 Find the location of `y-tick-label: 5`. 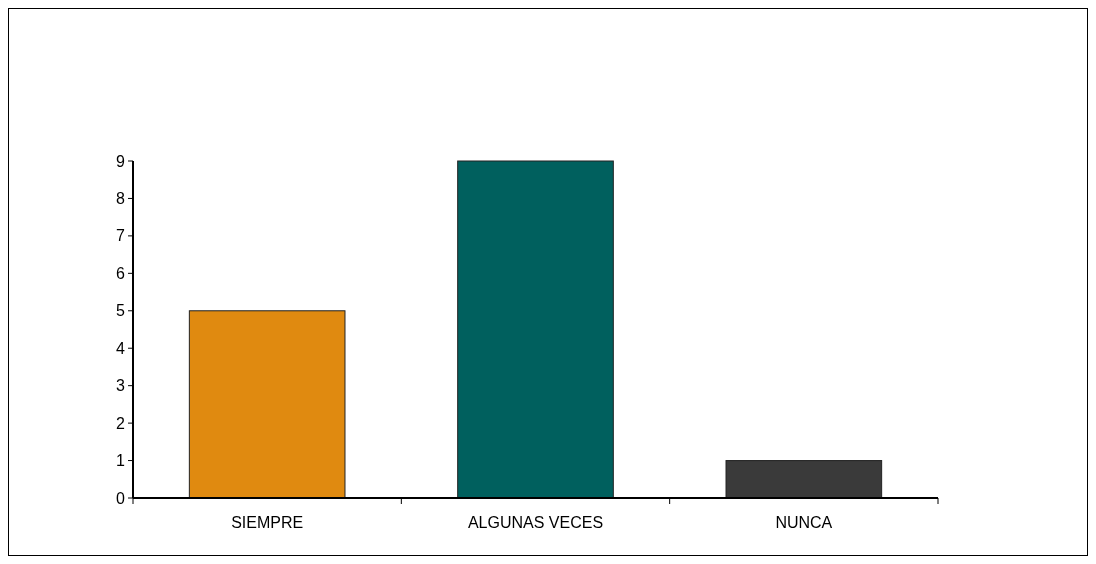

y-tick-label: 5 is located at coordinates (121, 311).